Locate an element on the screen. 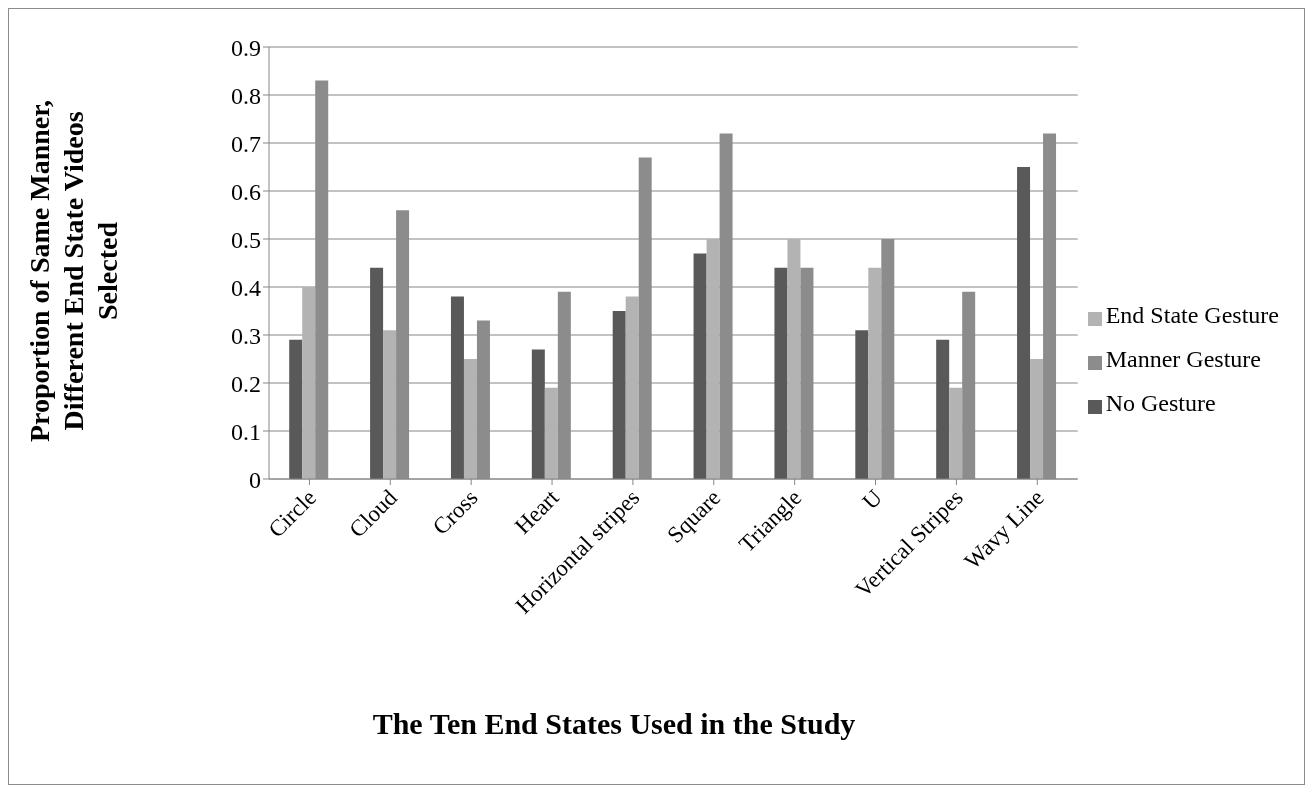 This screenshot has height=793, width=1313. y-tick-label: 0.6 is located at coordinates (246, 191).